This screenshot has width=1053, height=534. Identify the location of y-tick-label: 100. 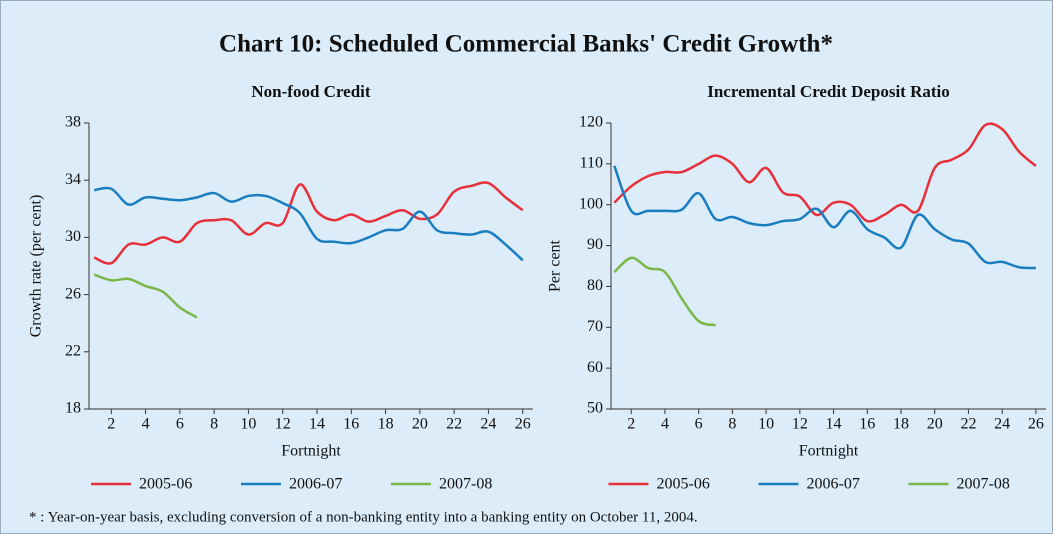
(591, 203).